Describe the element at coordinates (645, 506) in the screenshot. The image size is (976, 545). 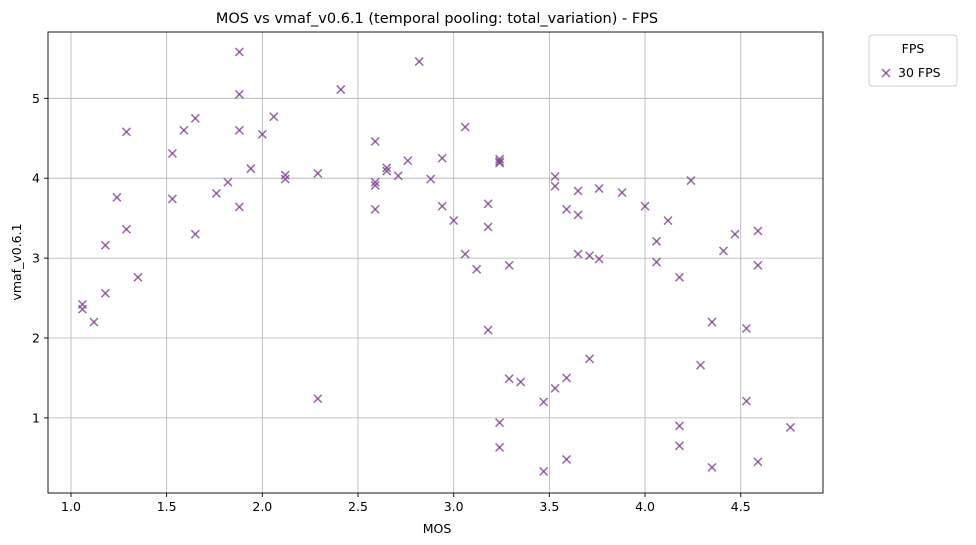
I see `x-tick-label: 4.0` at that location.